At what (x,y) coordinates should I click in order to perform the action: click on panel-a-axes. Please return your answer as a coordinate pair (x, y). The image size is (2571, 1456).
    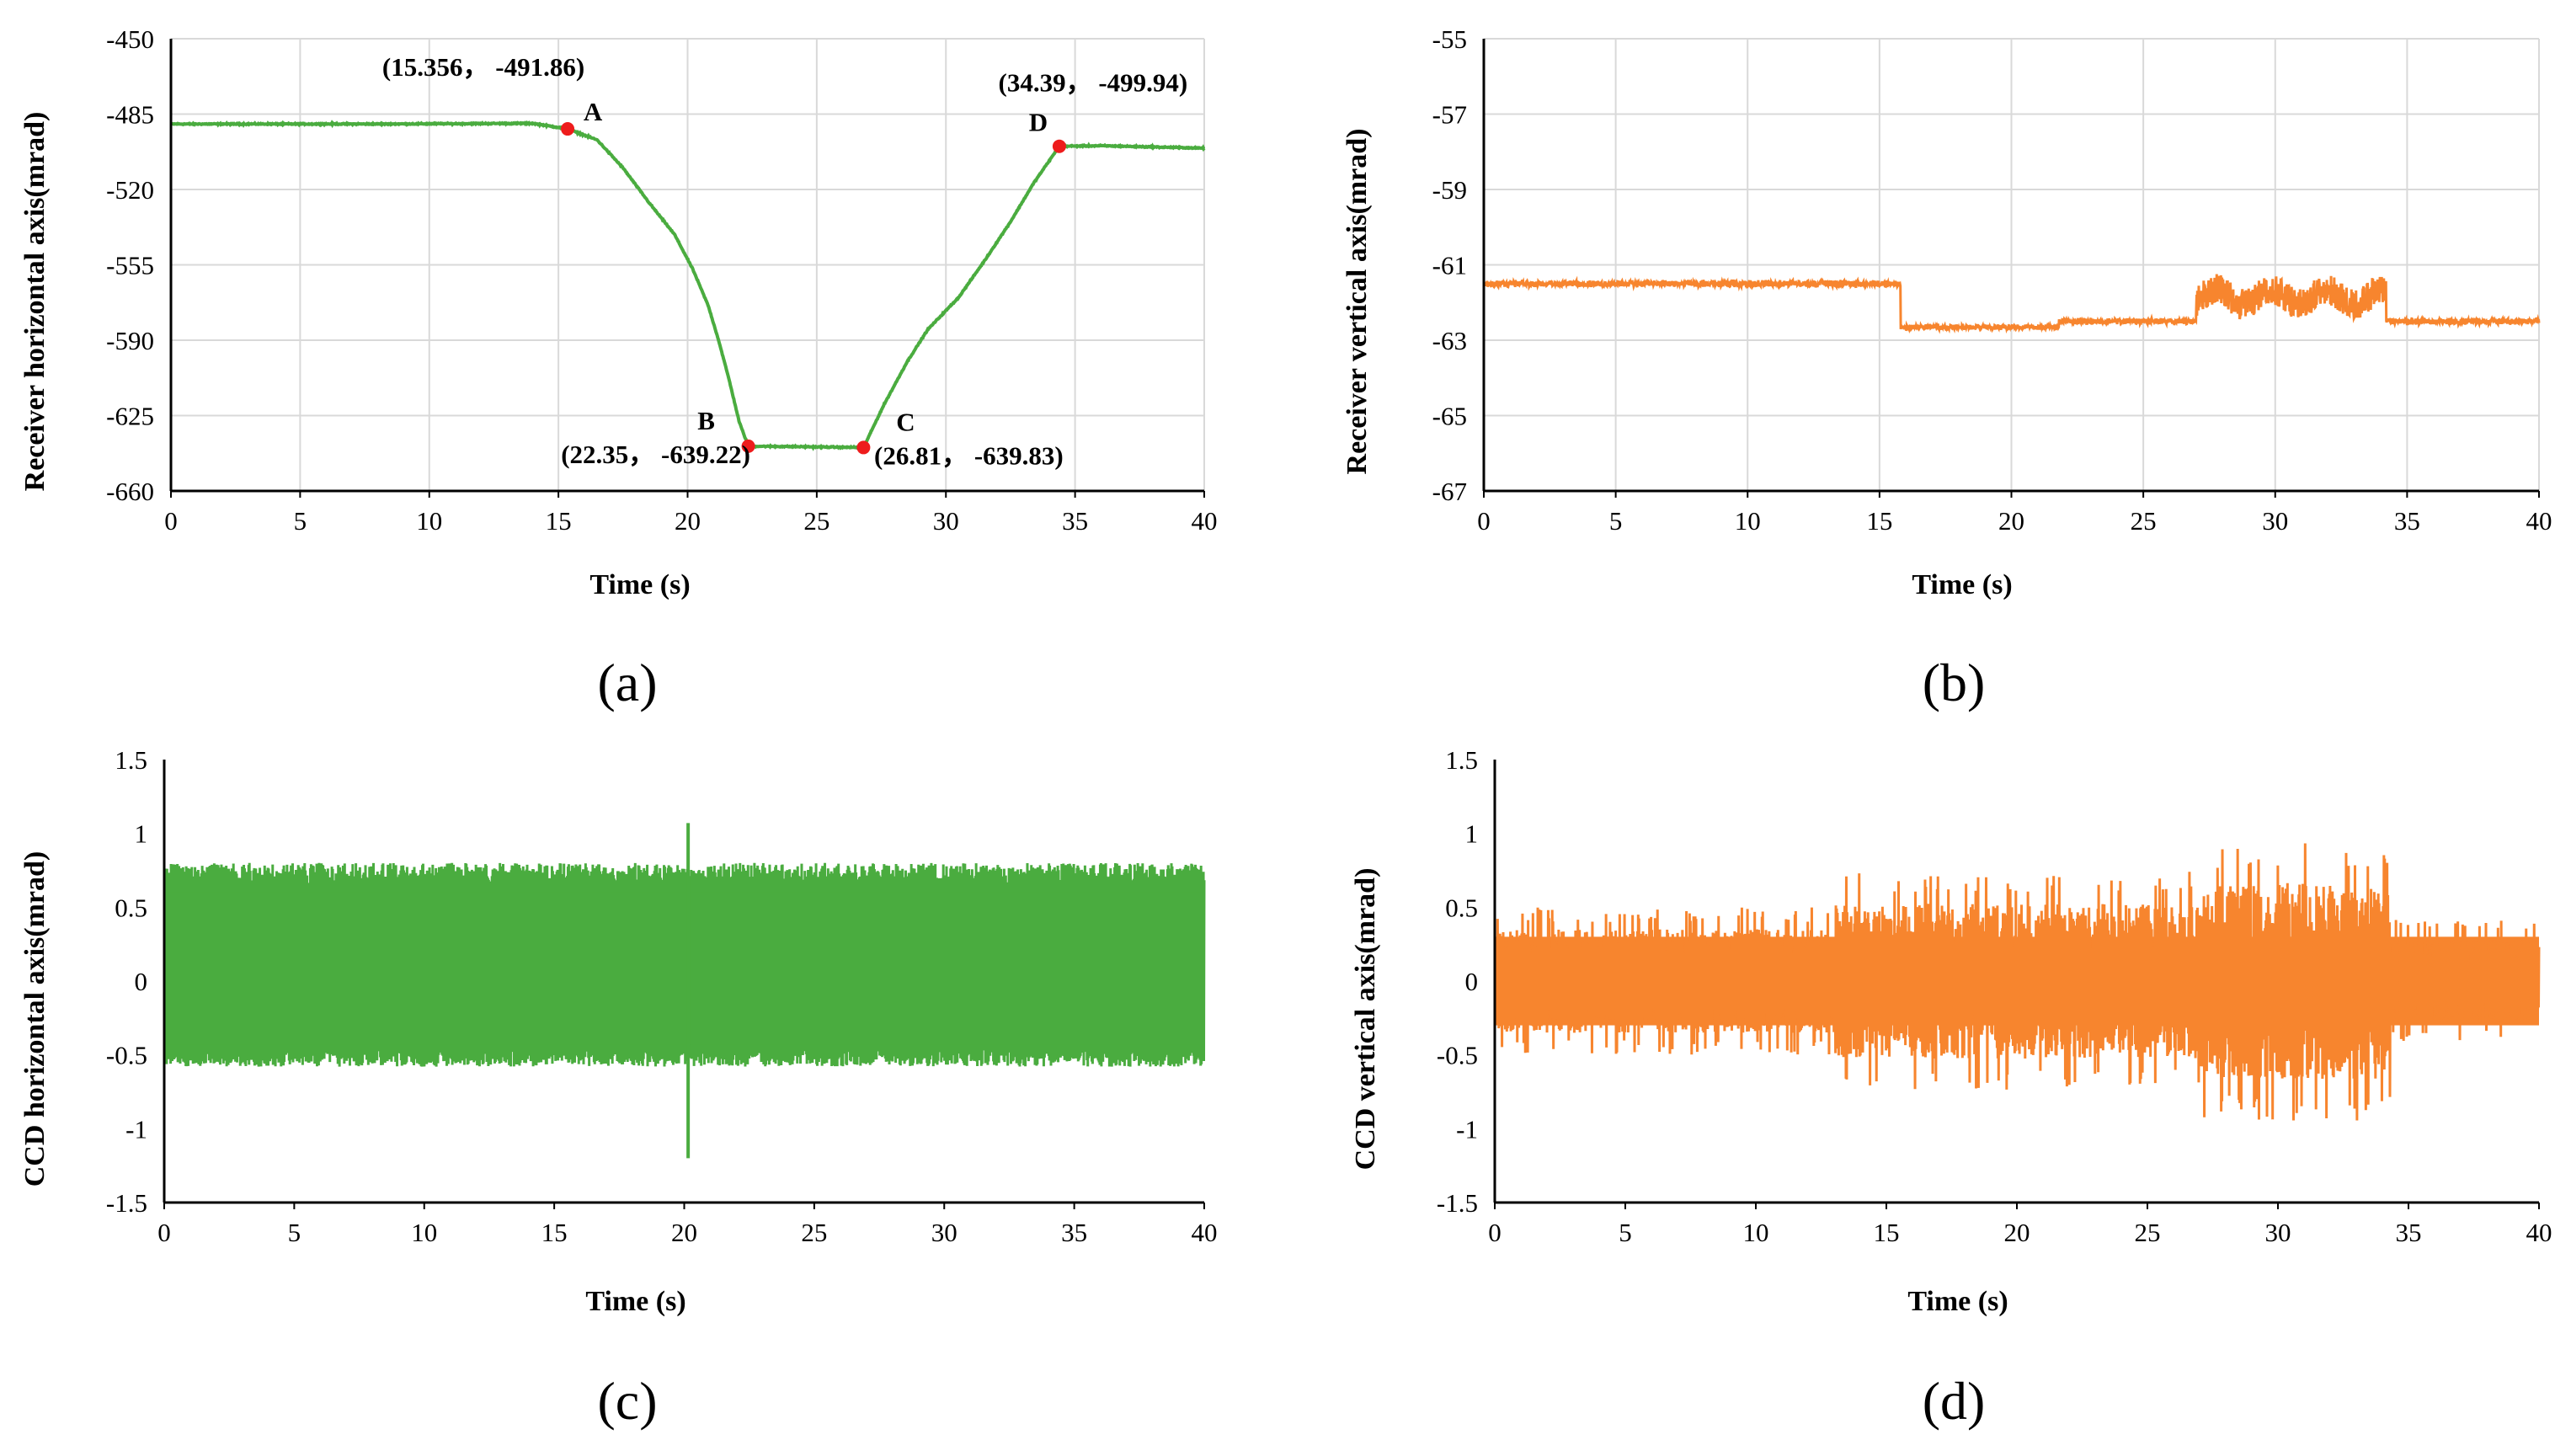
    Looking at the image, I should click on (687, 268).